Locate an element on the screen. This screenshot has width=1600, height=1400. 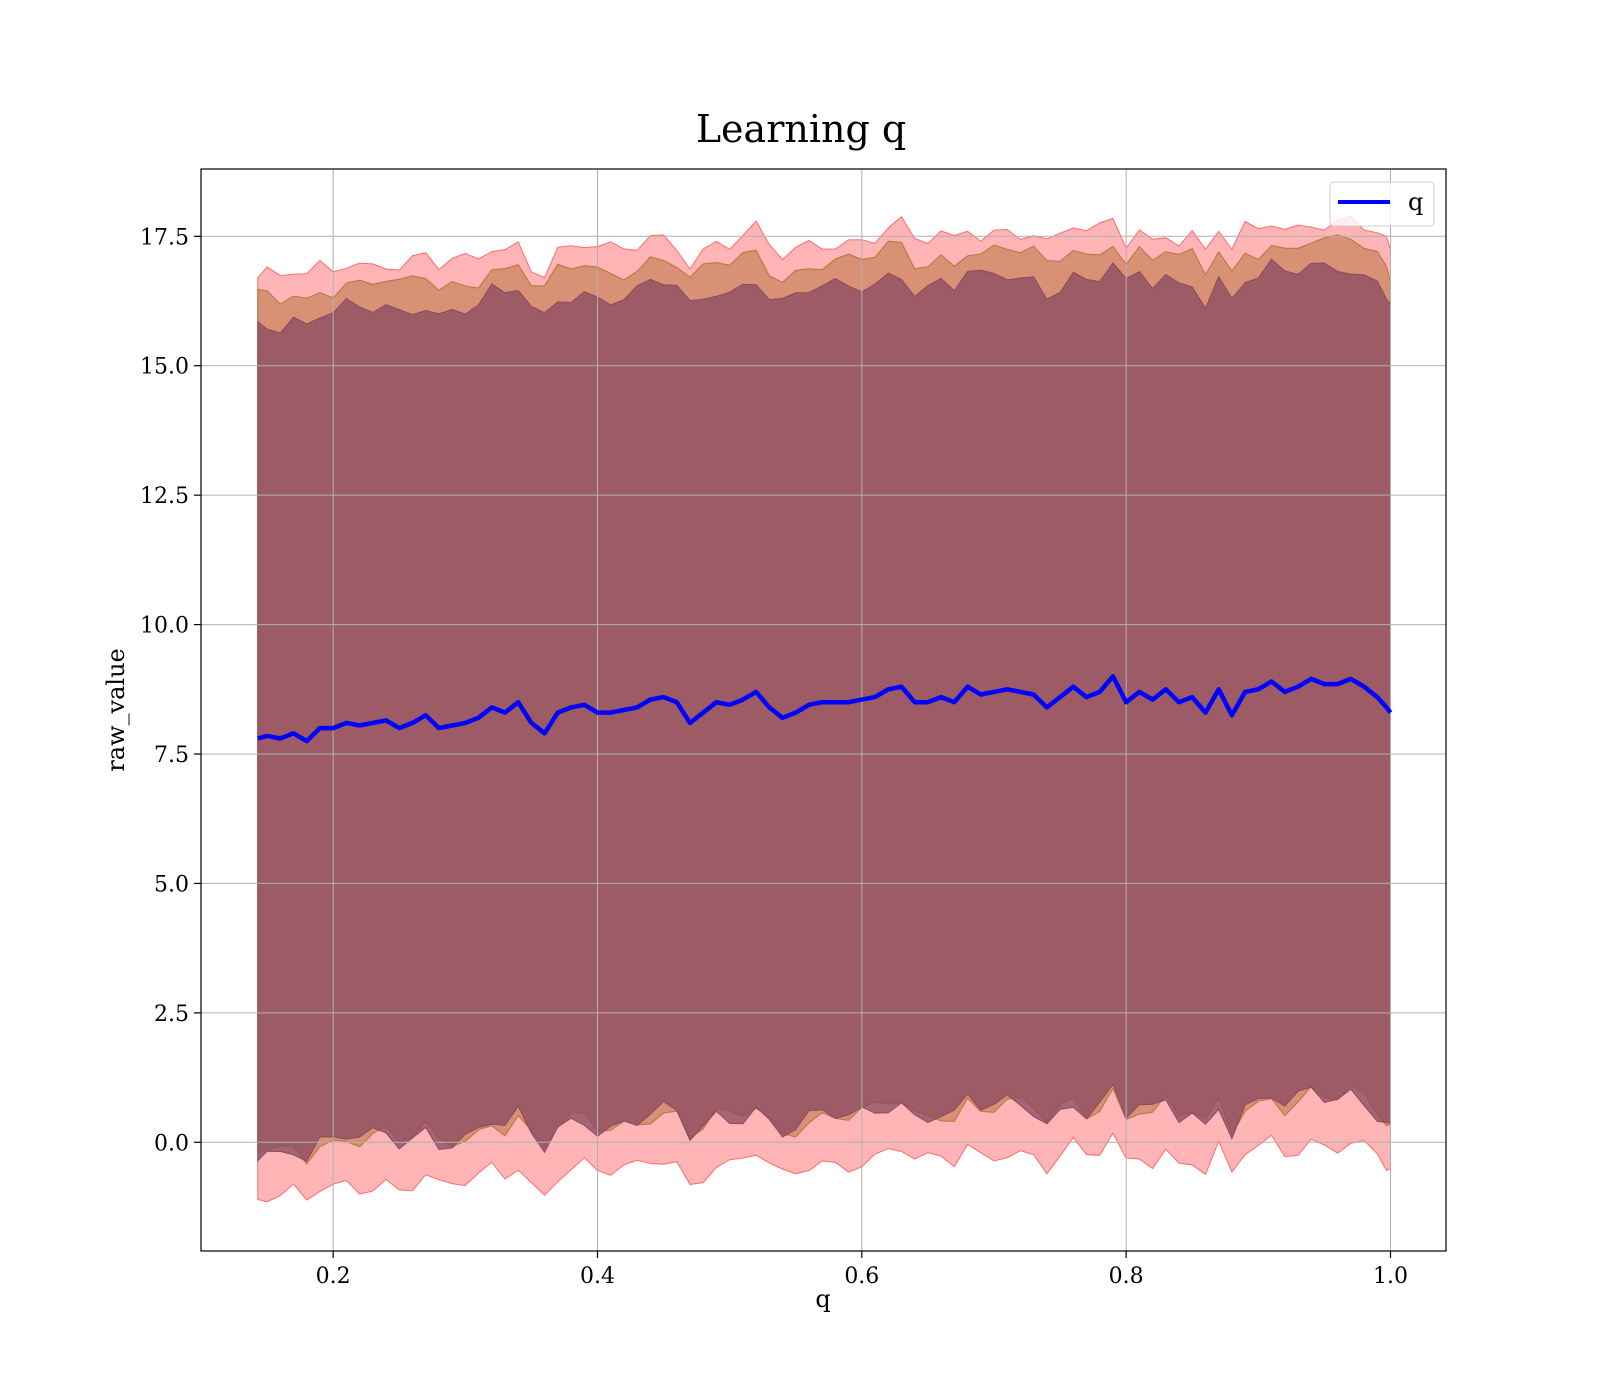
y-tick-label: 15.0 is located at coordinates (164, 367).